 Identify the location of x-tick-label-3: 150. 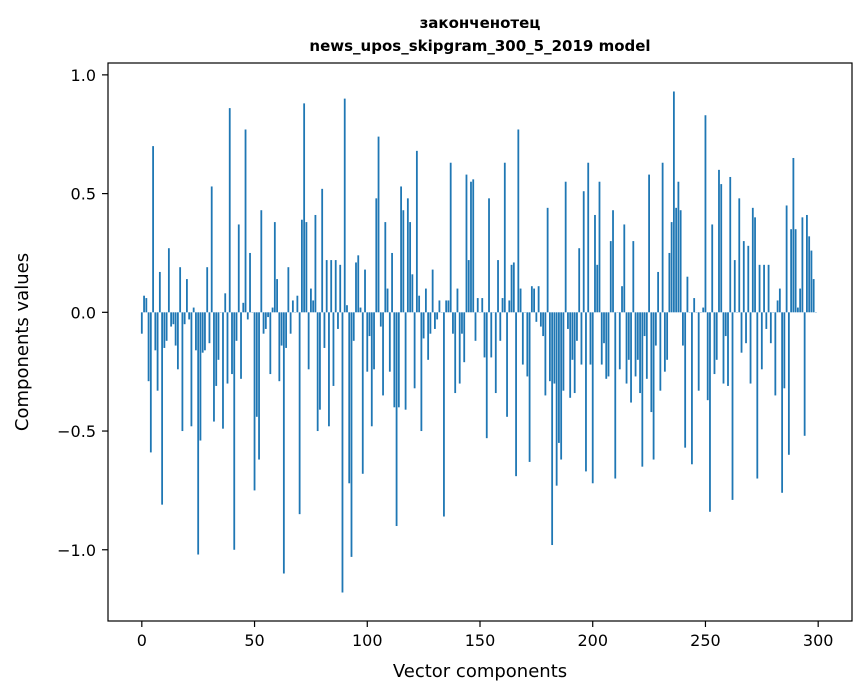
(480, 640).